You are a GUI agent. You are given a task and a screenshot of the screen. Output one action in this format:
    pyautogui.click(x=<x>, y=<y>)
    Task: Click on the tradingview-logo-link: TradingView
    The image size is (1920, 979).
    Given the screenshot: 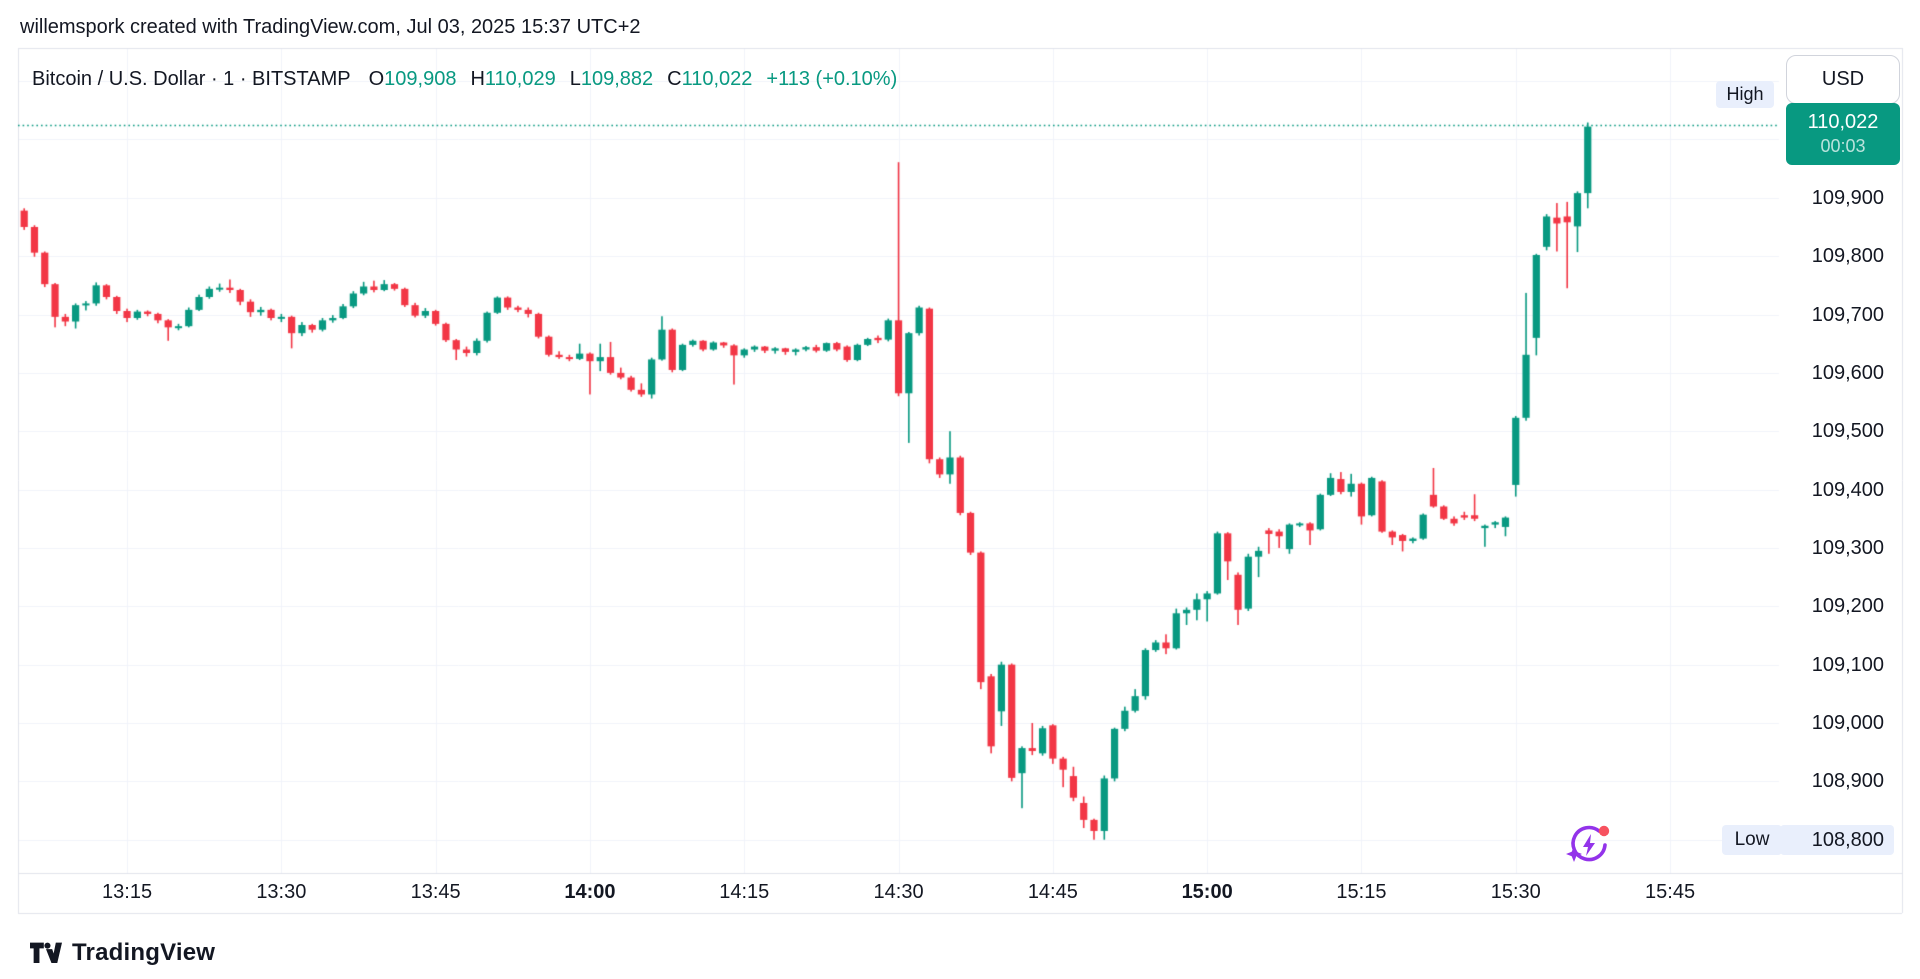 What is the action you would take?
    pyautogui.click(x=122, y=953)
    